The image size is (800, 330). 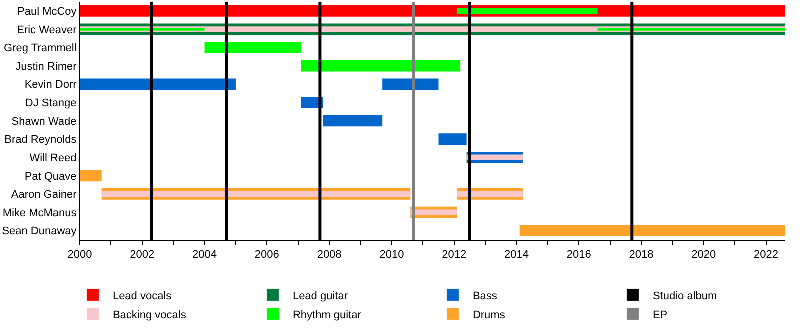 What do you see at coordinates (660, 315) in the screenshot?
I see `legend-label: EP` at bounding box center [660, 315].